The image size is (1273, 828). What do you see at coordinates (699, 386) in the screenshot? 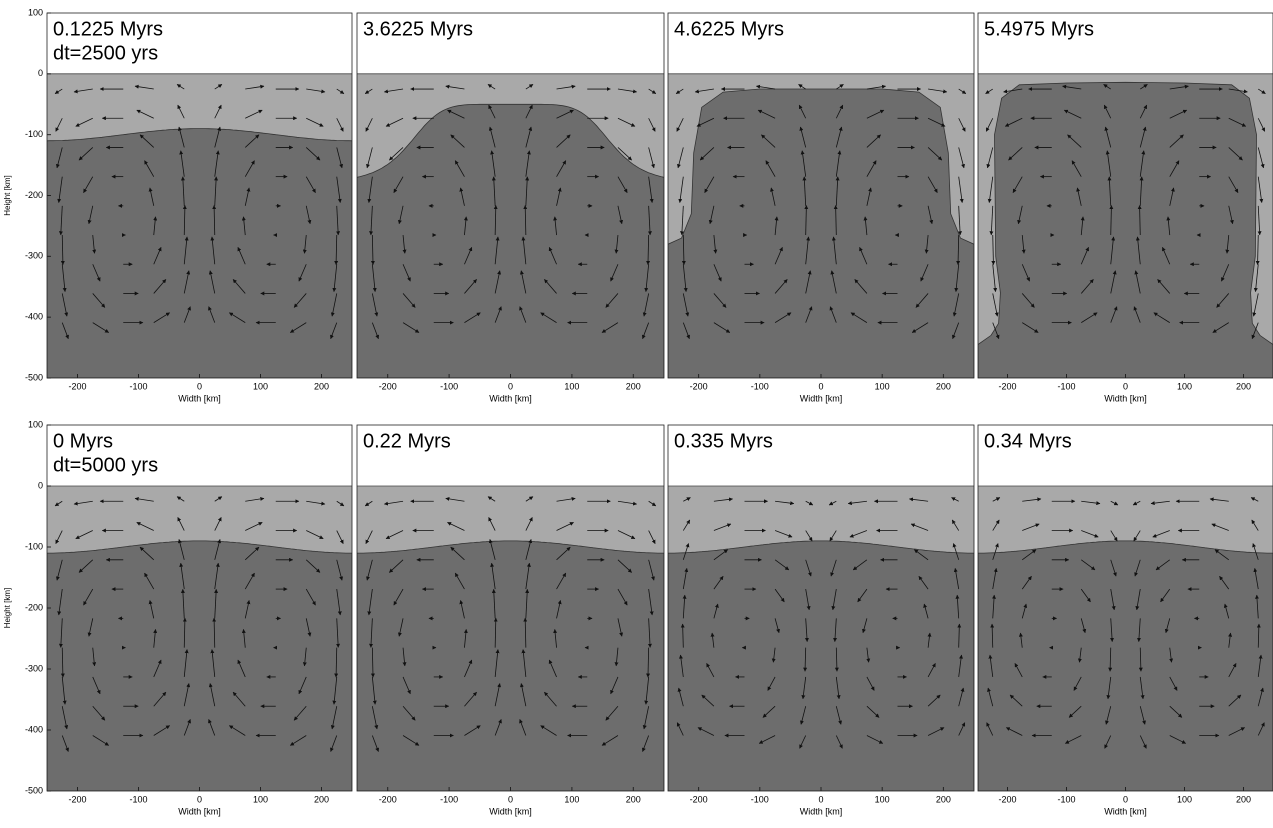
I see `x-tick-label: -200` at bounding box center [699, 386].